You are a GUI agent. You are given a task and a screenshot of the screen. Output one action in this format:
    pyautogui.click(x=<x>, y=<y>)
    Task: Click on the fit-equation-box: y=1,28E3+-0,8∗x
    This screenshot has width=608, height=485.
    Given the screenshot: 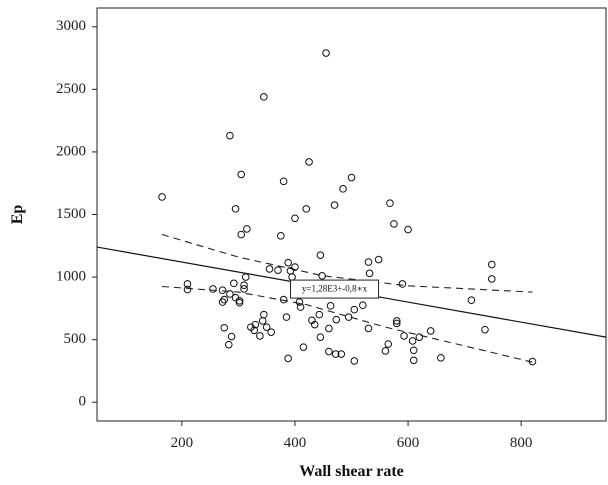 What is the action you would take?
    pyautogui.click(x=335, y=289)
    